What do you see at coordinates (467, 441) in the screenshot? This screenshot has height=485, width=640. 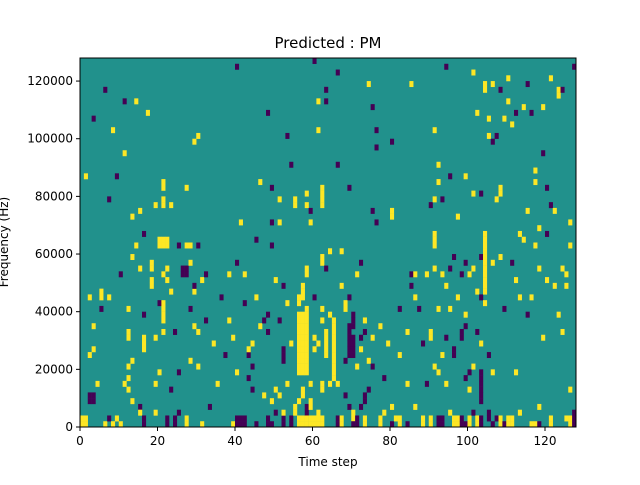 I see `x-tick-label: 100` at bounding box center [467, 441].